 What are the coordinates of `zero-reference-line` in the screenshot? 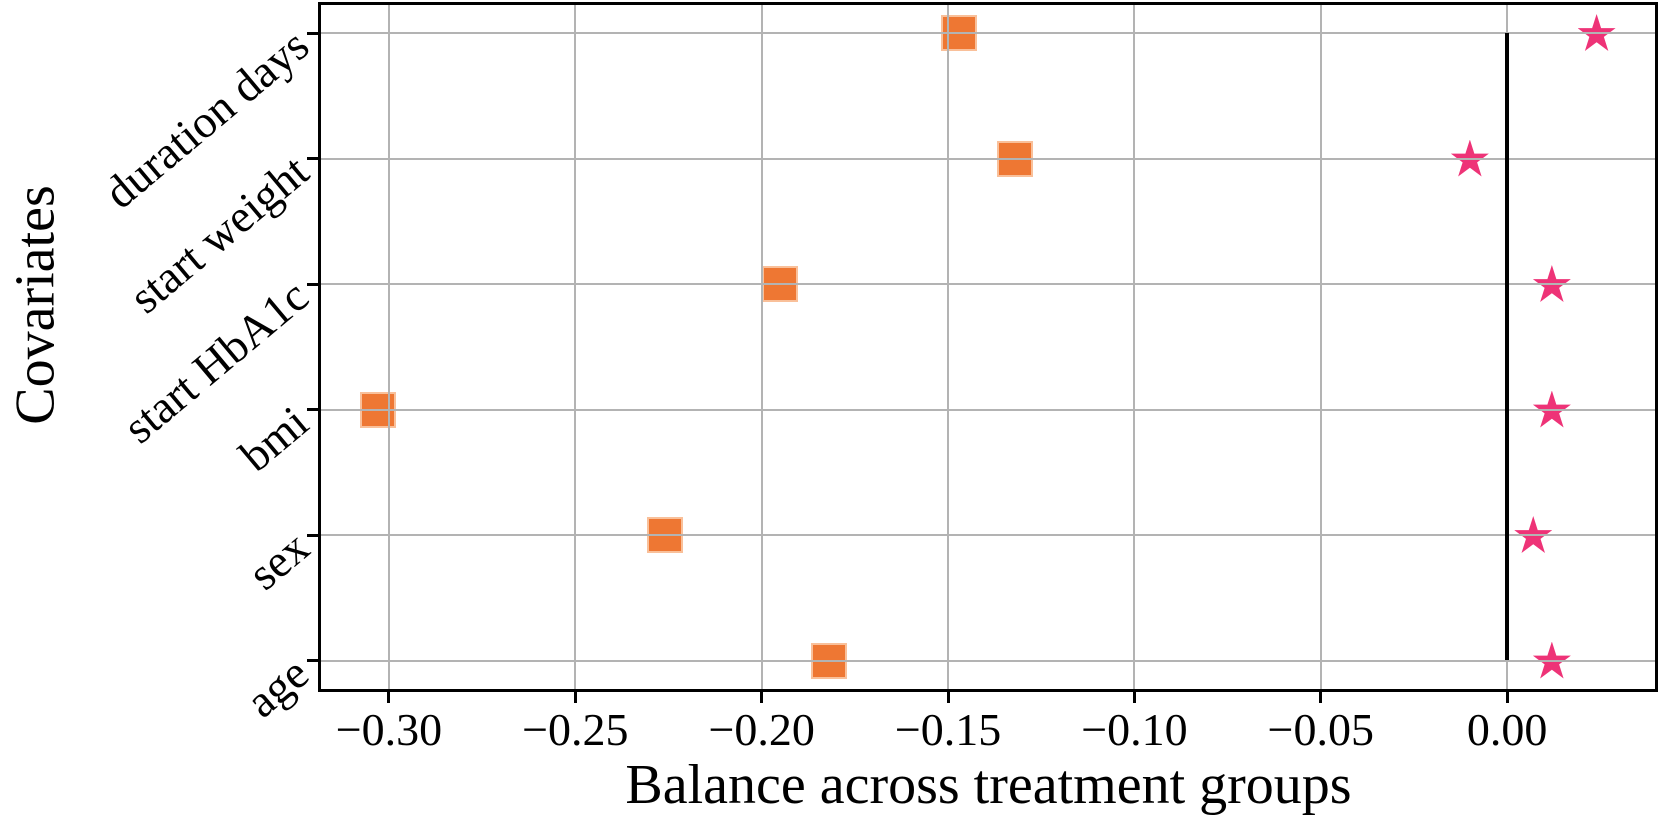 It's located at (1507, 347).